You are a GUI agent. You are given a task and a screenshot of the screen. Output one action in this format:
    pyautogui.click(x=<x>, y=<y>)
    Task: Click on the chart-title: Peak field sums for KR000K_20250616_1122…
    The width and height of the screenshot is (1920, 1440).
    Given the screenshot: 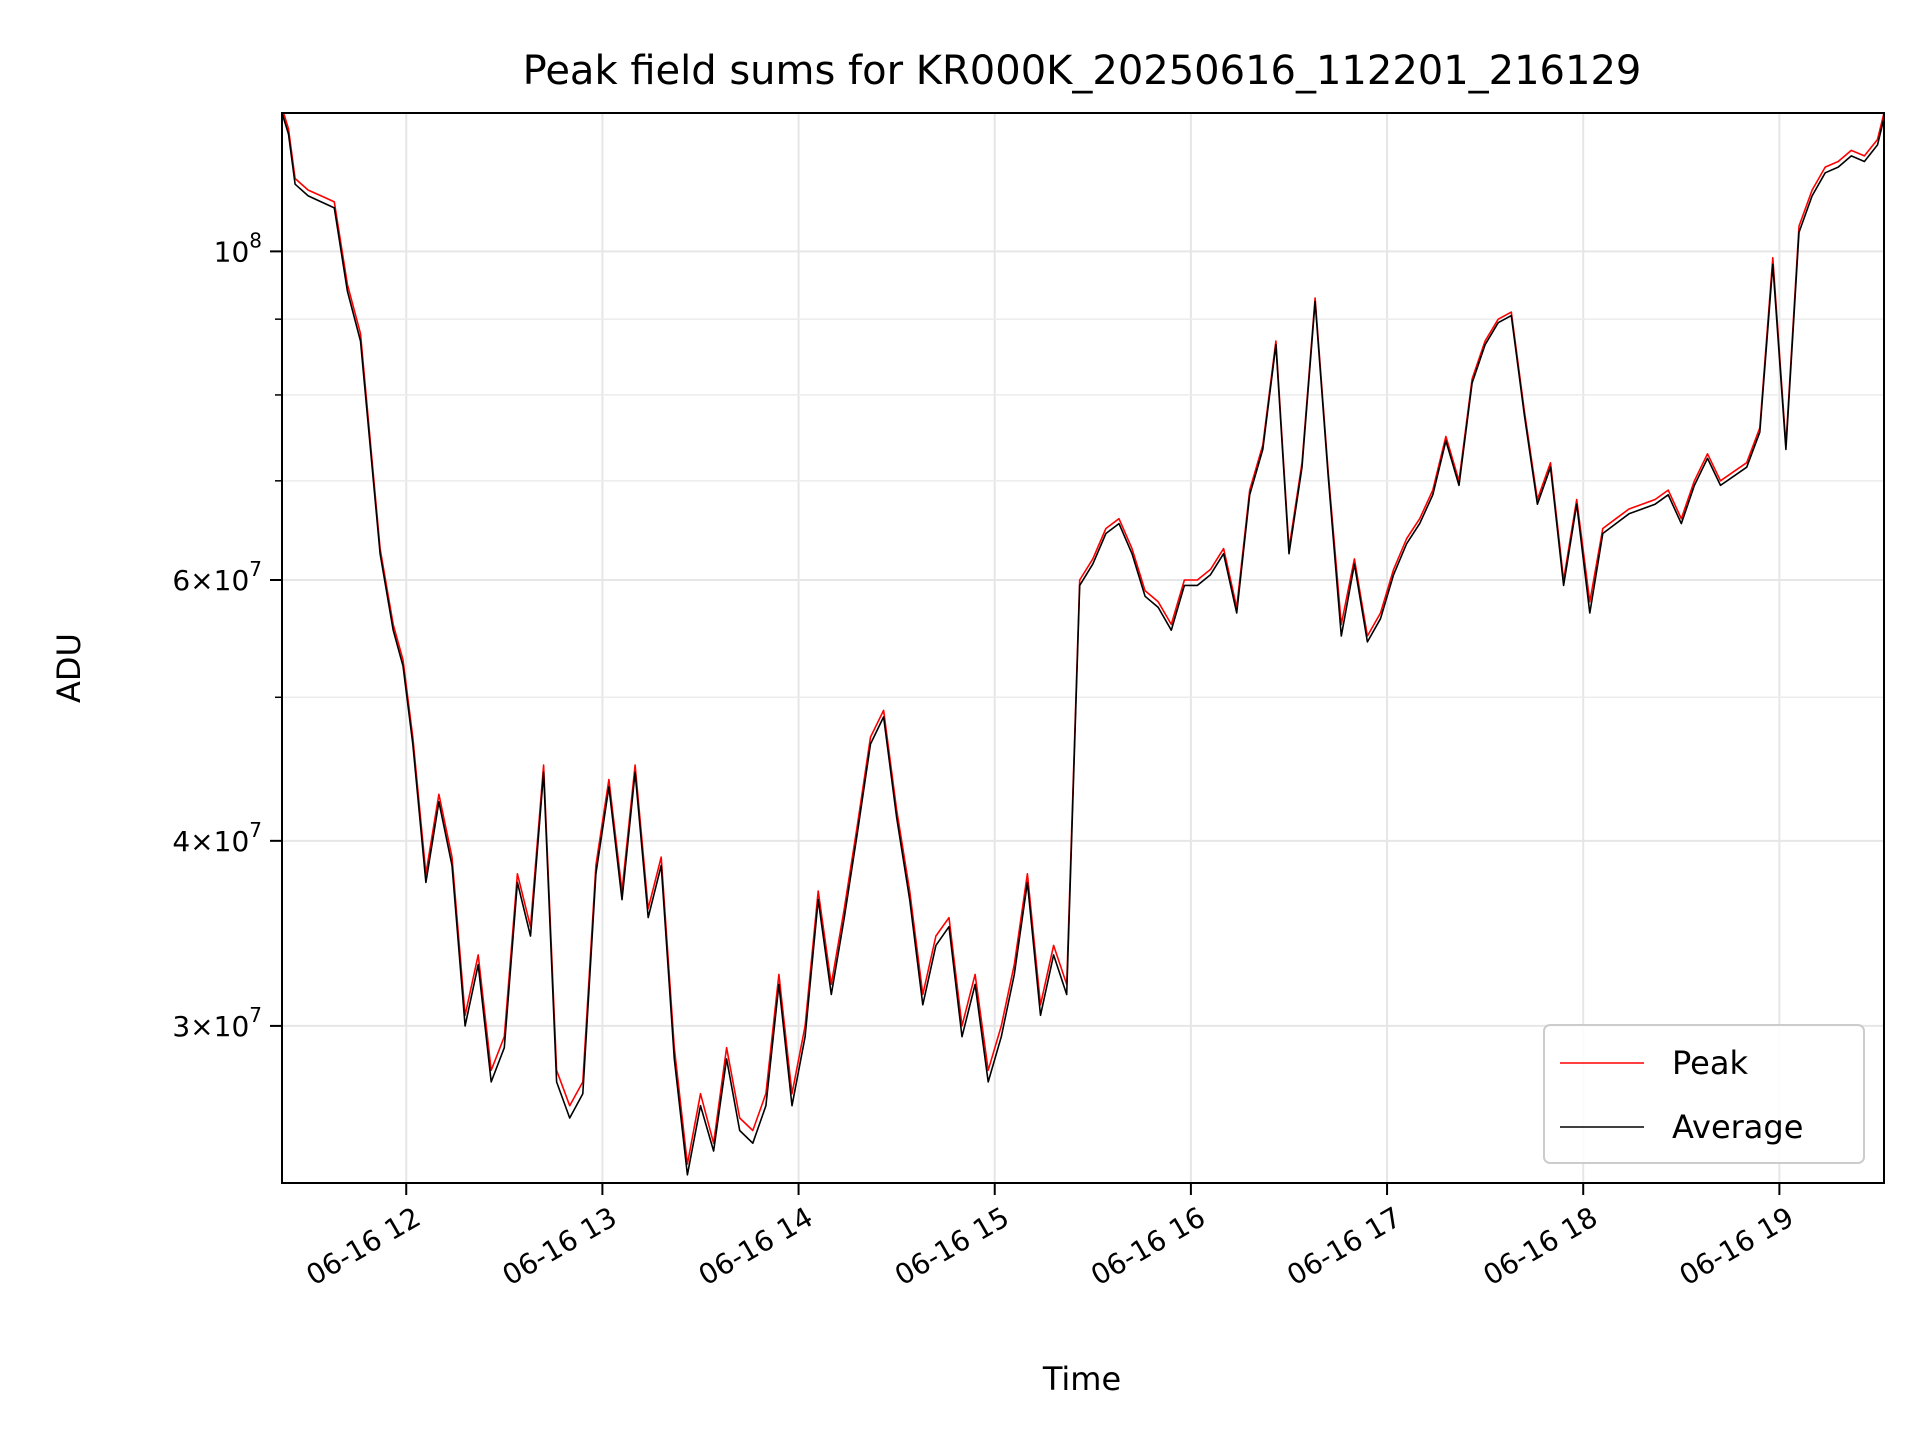 What is the action you would take?
    pyautogui.click(x=1082, y=71)
    